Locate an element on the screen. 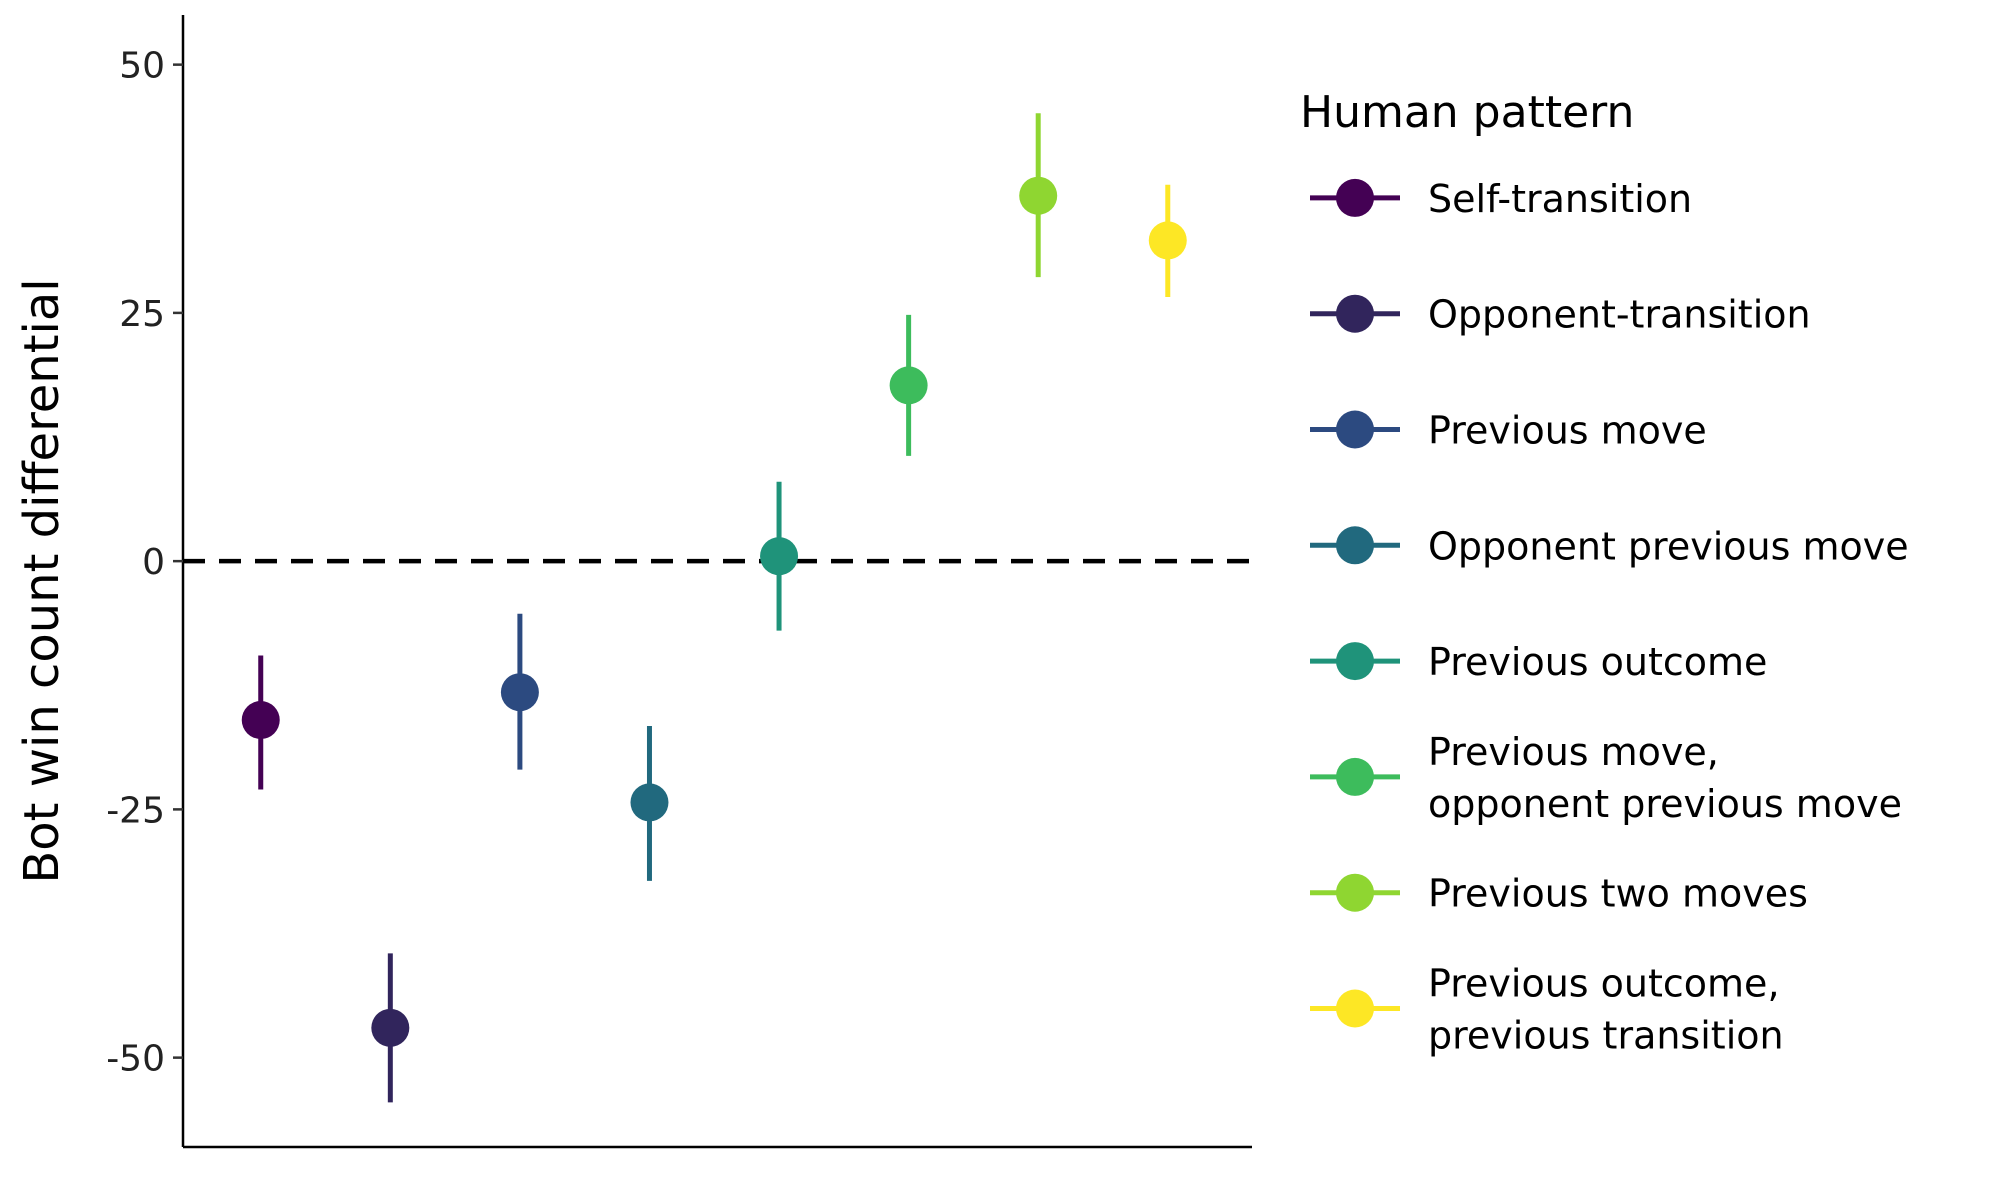 Image resolution: width=2000 pixels, height=1200 pixels. legend-item: Previous move, opponent previous move is located at coordinates (1606, 778).